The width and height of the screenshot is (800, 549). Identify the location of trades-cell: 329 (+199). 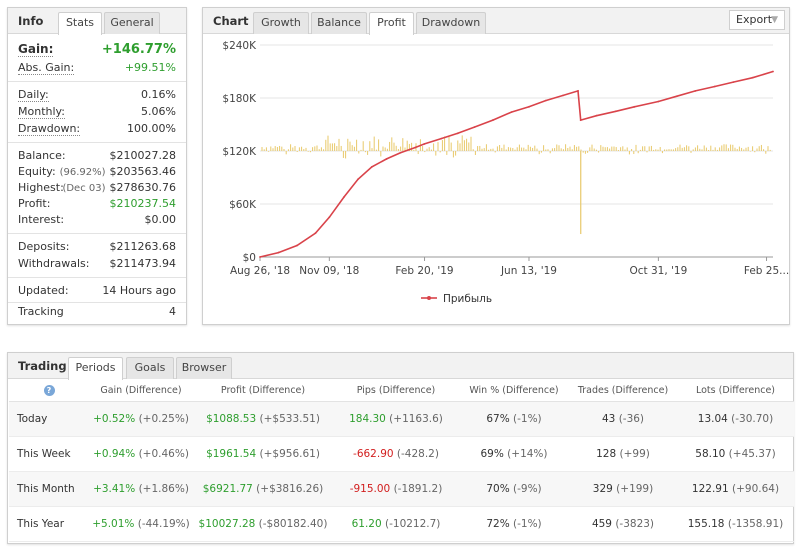
(623, 489).